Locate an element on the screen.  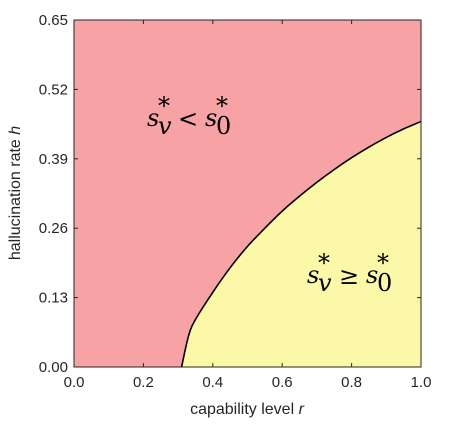
y-tick-label: 0.39 is located at coordinates (53, 159).